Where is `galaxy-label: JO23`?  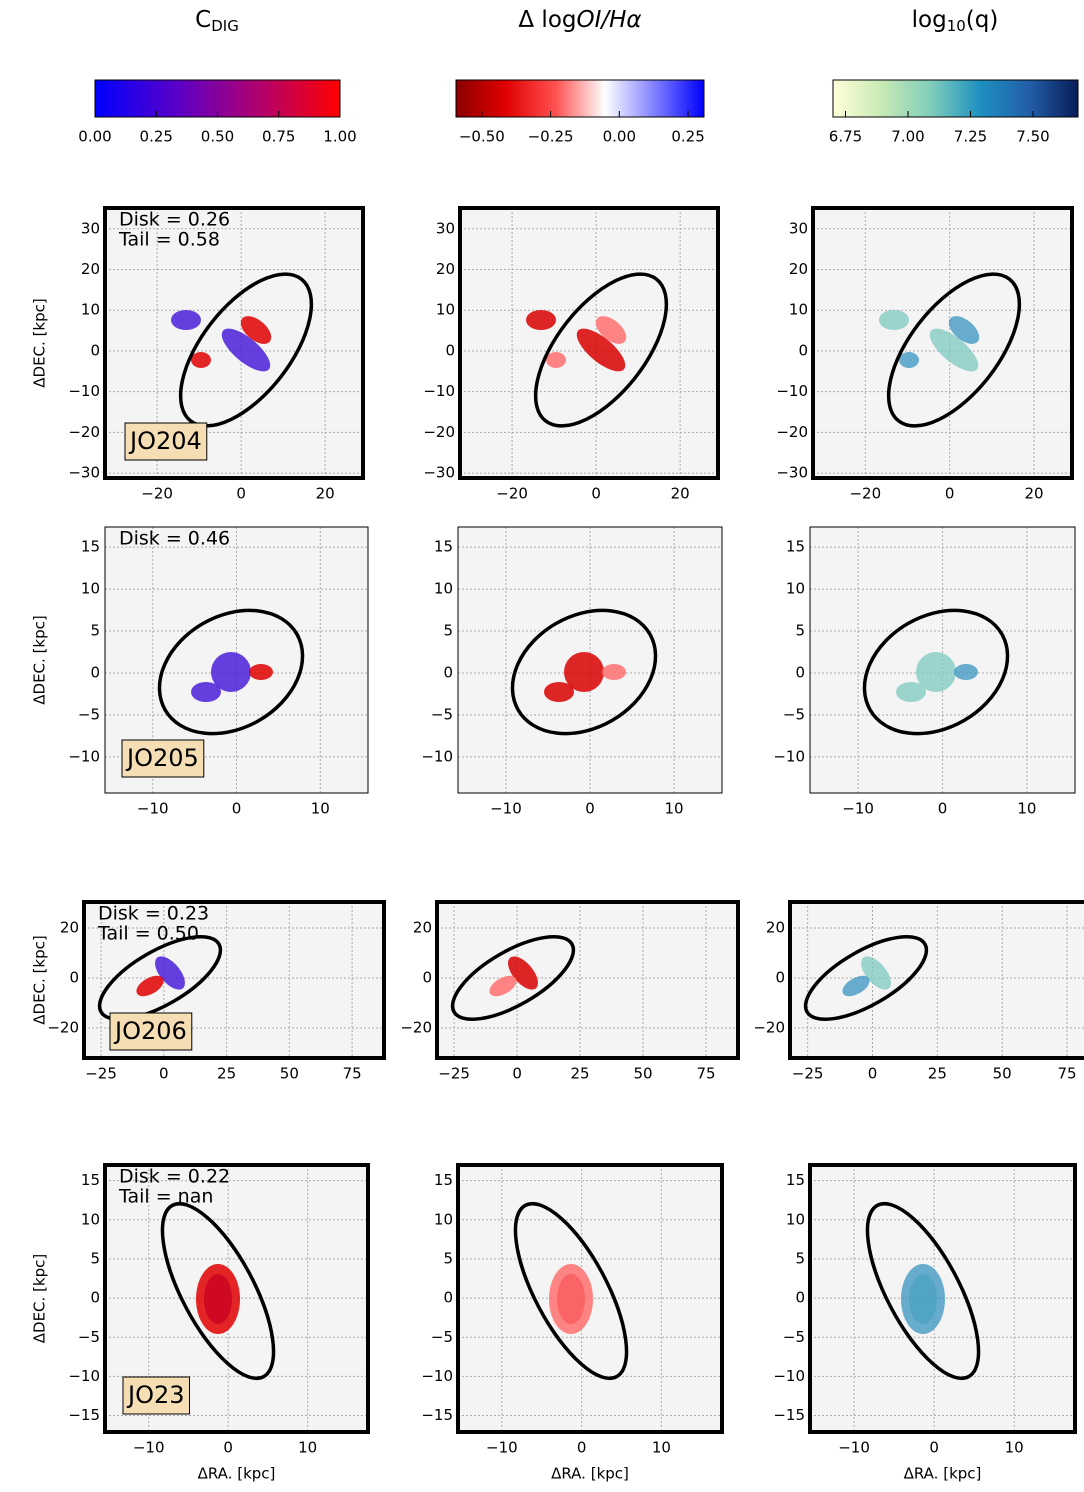 galaxy-label: JO23 is located at coordinates (155, 1395).